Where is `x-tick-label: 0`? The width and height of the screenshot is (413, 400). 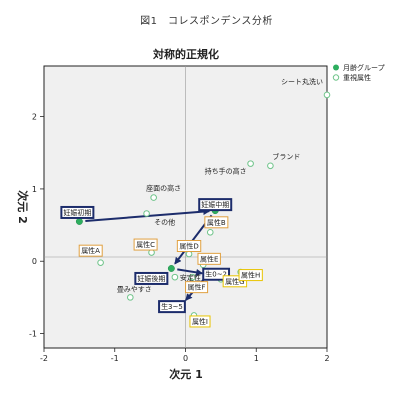
x-tick-label: 0 is located at coordinates (185, 358).